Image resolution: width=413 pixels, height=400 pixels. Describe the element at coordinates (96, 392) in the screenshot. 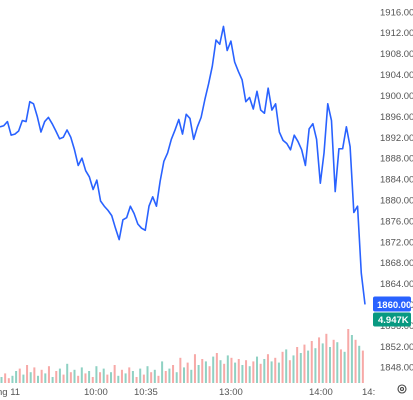

I see `x-tick-label: 10:00` at that location.